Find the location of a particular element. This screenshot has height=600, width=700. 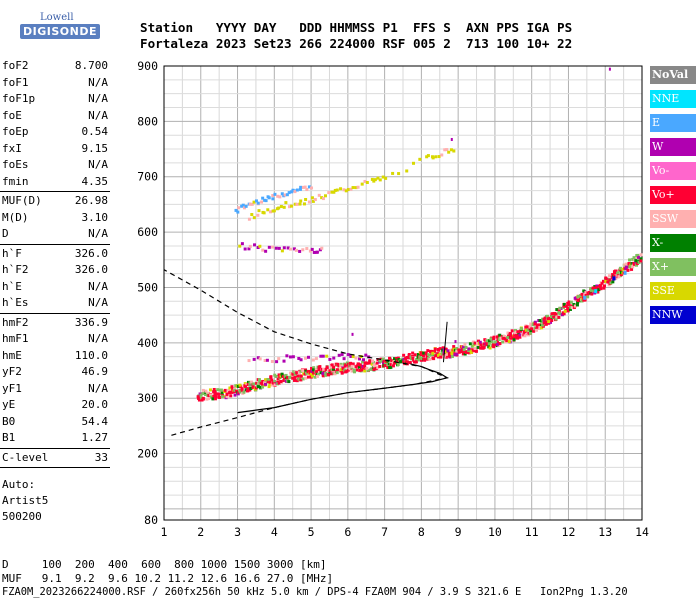

x-tick-label: 3 is located at coordinates (237, 532).